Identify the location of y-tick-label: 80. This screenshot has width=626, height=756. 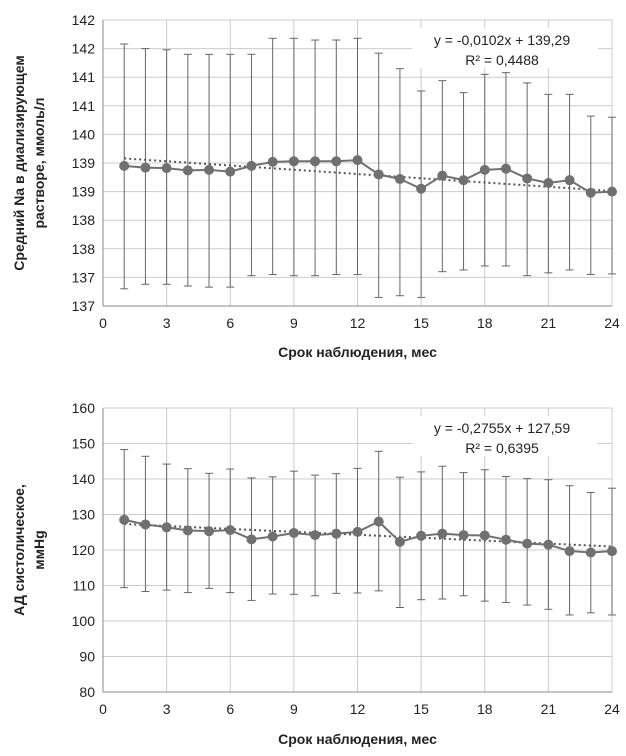
(87, 692).